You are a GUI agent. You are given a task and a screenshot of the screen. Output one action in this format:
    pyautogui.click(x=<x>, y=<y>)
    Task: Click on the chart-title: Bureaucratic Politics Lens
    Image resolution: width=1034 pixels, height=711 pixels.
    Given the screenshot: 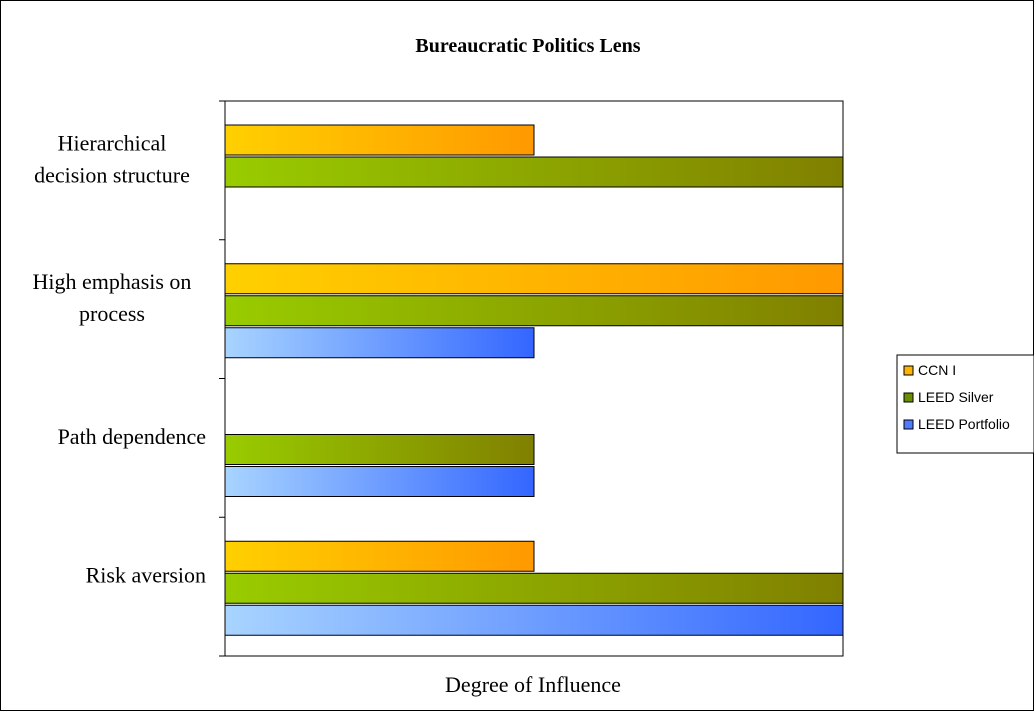 What is the action you would take?
    pyautogui.click(x=527, y=46)
    